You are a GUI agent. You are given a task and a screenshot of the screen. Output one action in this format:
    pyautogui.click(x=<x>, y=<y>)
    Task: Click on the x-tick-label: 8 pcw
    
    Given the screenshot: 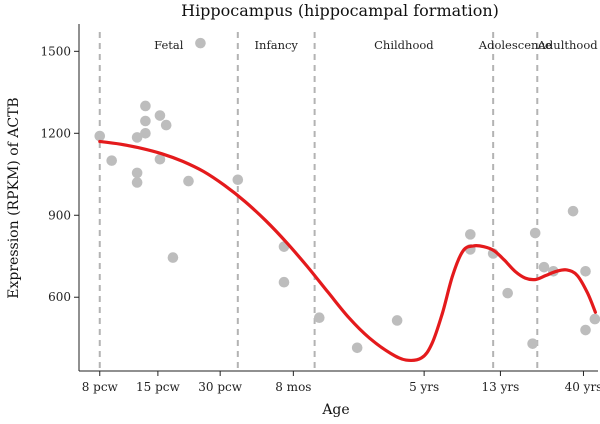 What is the action you would take?
    pyautogui.click(x=100, y=387)
    